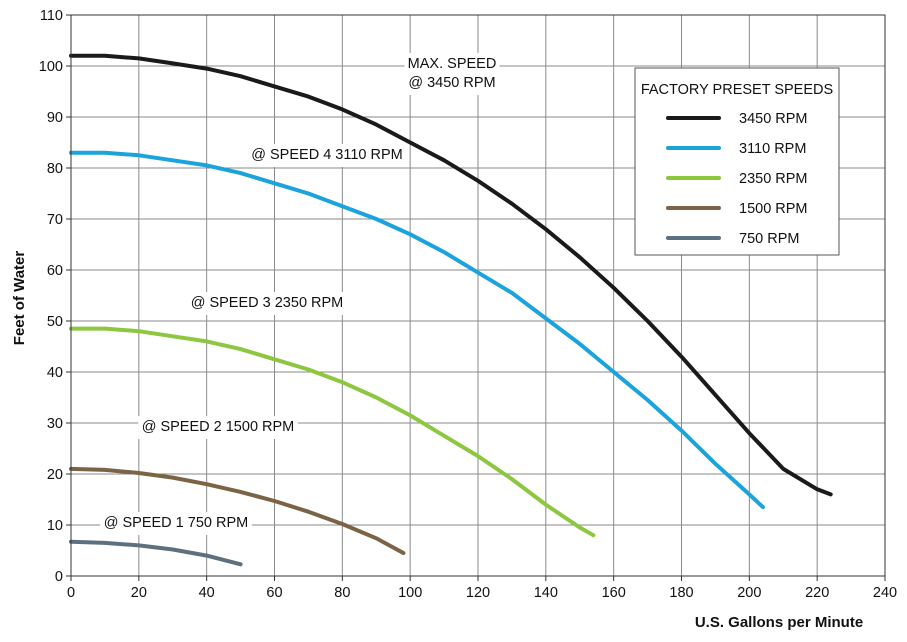  Describe the element at coordinates (55, 424) in the screenshot. I see `y-tick-label: 30` at that location.